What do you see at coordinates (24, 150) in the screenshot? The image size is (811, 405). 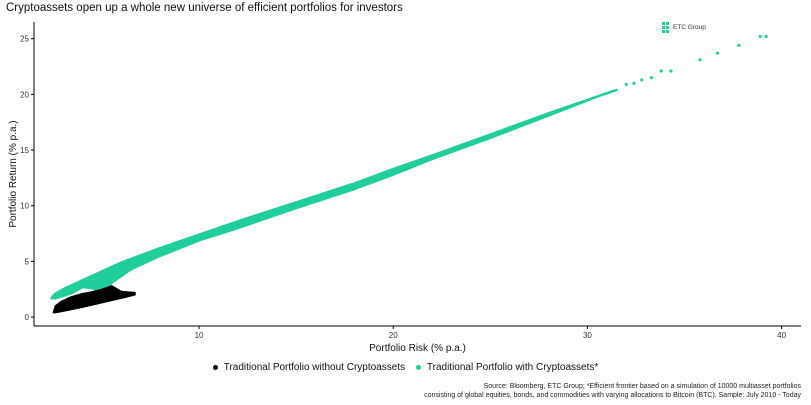 I see `y-tick-label: 15` at bounding box center [24, 150].